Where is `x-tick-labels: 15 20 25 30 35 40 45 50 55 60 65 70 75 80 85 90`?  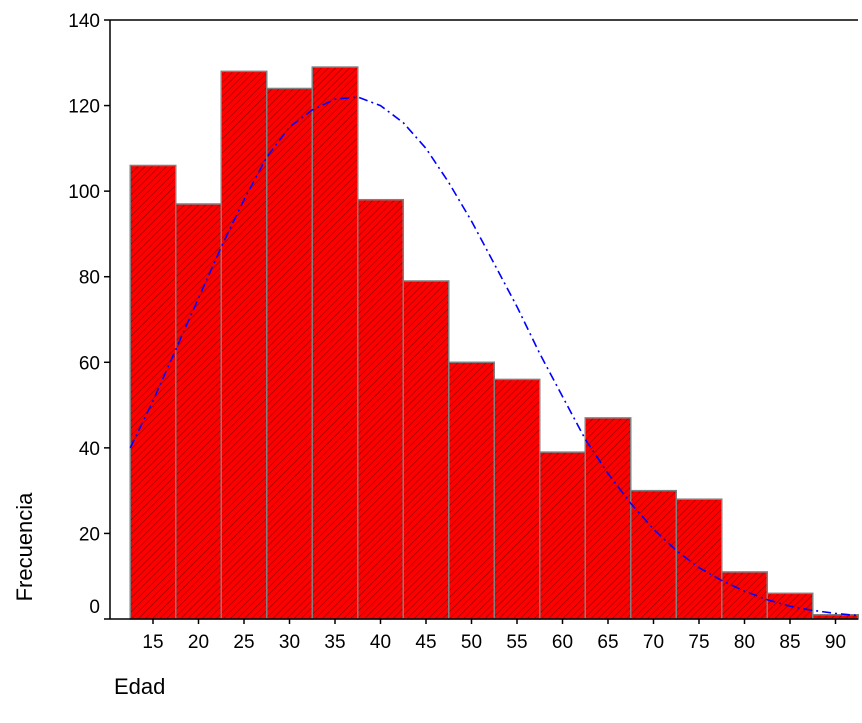 x-tick-labels: 15 20 25 30 35 40 45 50 55 60 65 70 75 80 85 90 is located at coordinates (494, 636).